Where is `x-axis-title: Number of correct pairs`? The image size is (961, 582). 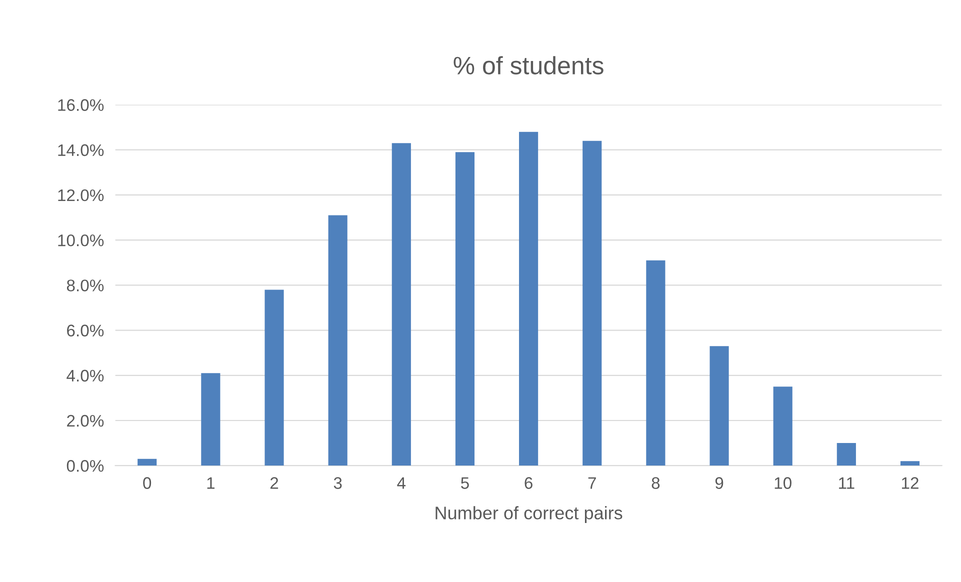
x-axis-title: Number of correct pairs is located at coordinates (529, 514).